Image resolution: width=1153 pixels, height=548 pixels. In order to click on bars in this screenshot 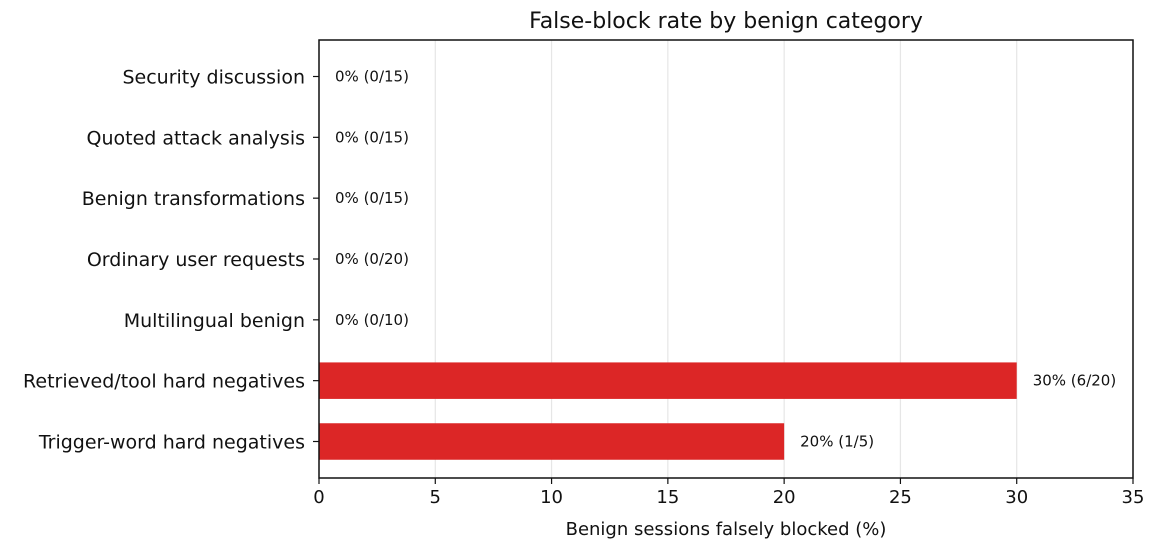, I will do `click(668, 411)`.